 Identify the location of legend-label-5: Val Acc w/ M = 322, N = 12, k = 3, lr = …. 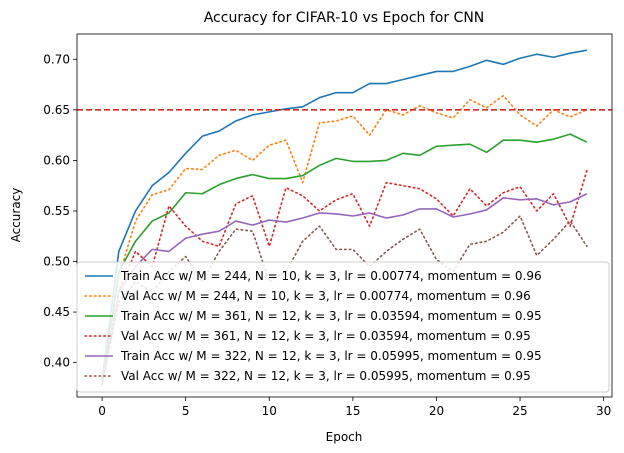
(326, 376).